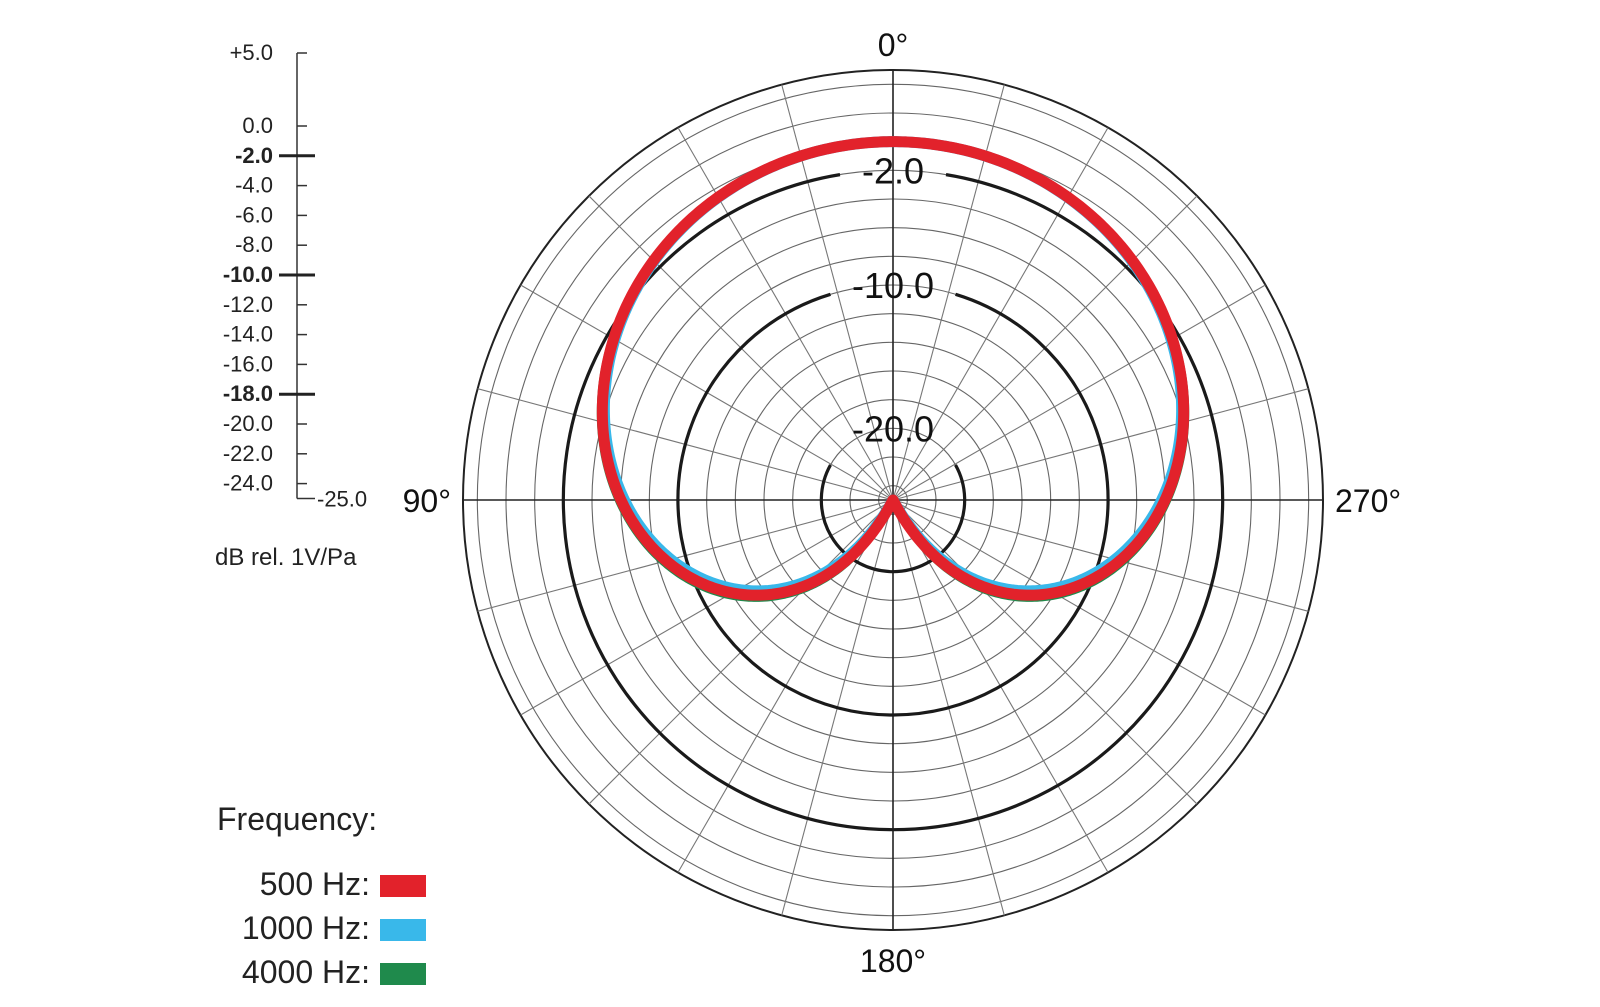 The width and height of the screenshot is (1600, 1007). What do you see at coordinates (254, 244) in the screenshot?
I see `scale-tick-label: -8.0` at bounding box center [254, 244].